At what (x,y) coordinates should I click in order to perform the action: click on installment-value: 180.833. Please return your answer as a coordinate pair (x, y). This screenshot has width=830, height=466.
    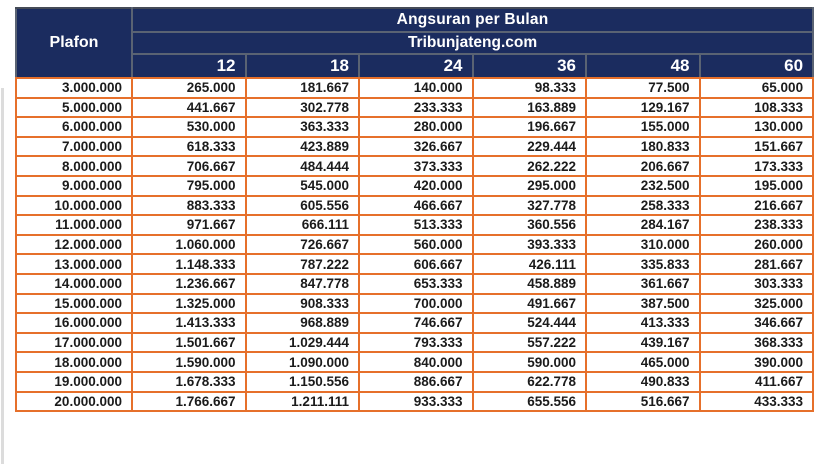
    Looking at the image, I should click on (643, 146).